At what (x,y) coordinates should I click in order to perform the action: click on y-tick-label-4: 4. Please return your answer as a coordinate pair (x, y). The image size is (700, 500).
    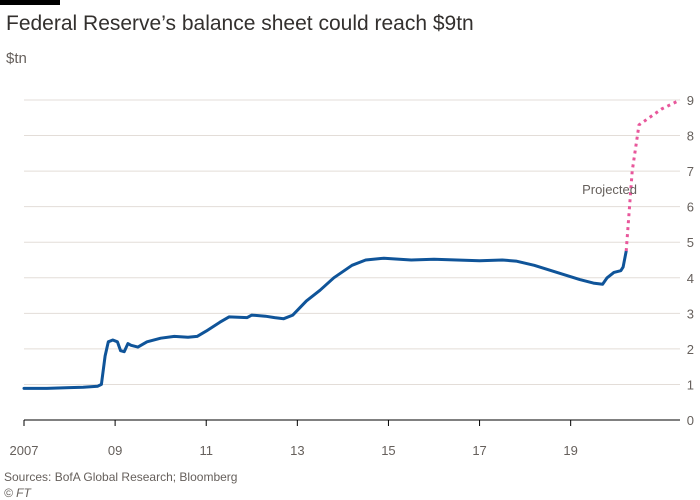
    Looking at the image, I should click on (690, 278).